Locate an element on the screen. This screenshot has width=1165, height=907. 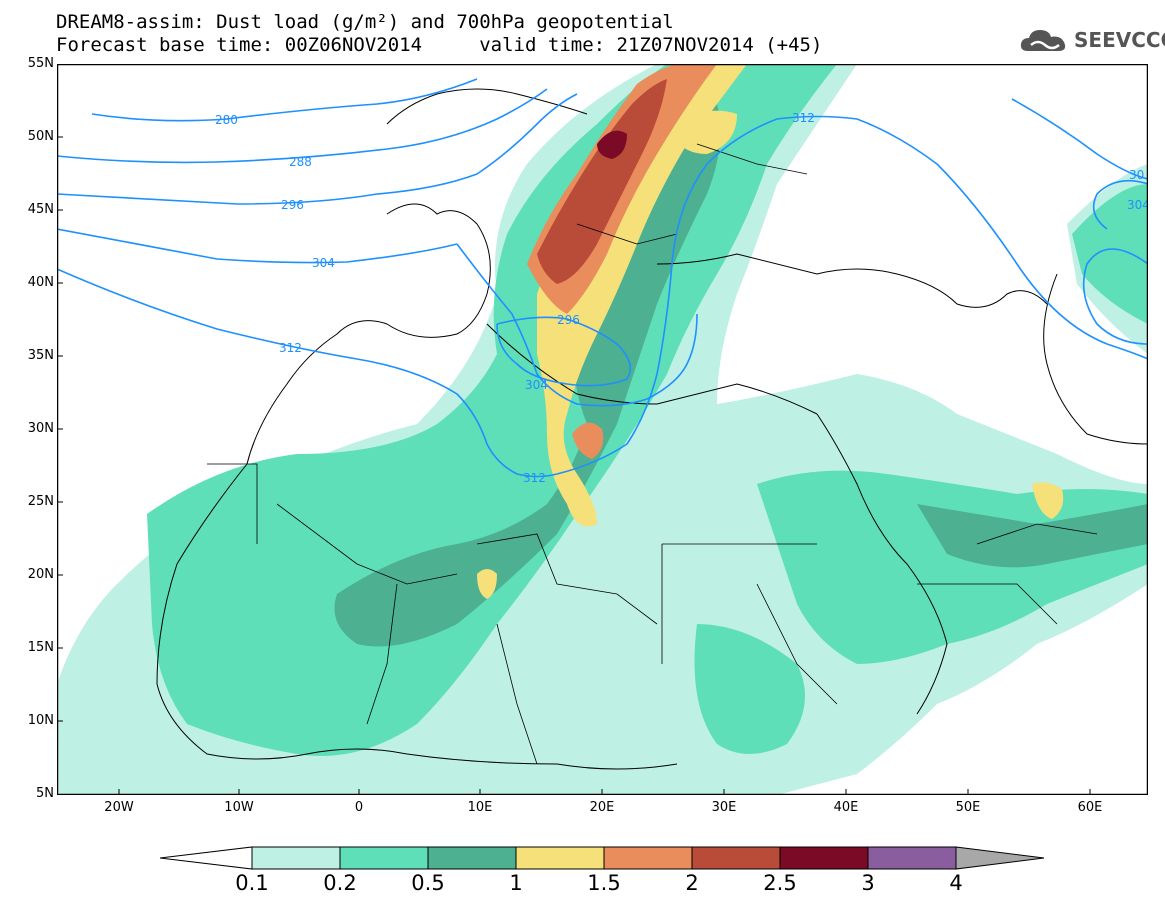
lat-label: 40N is located at coordinates (40, 282).